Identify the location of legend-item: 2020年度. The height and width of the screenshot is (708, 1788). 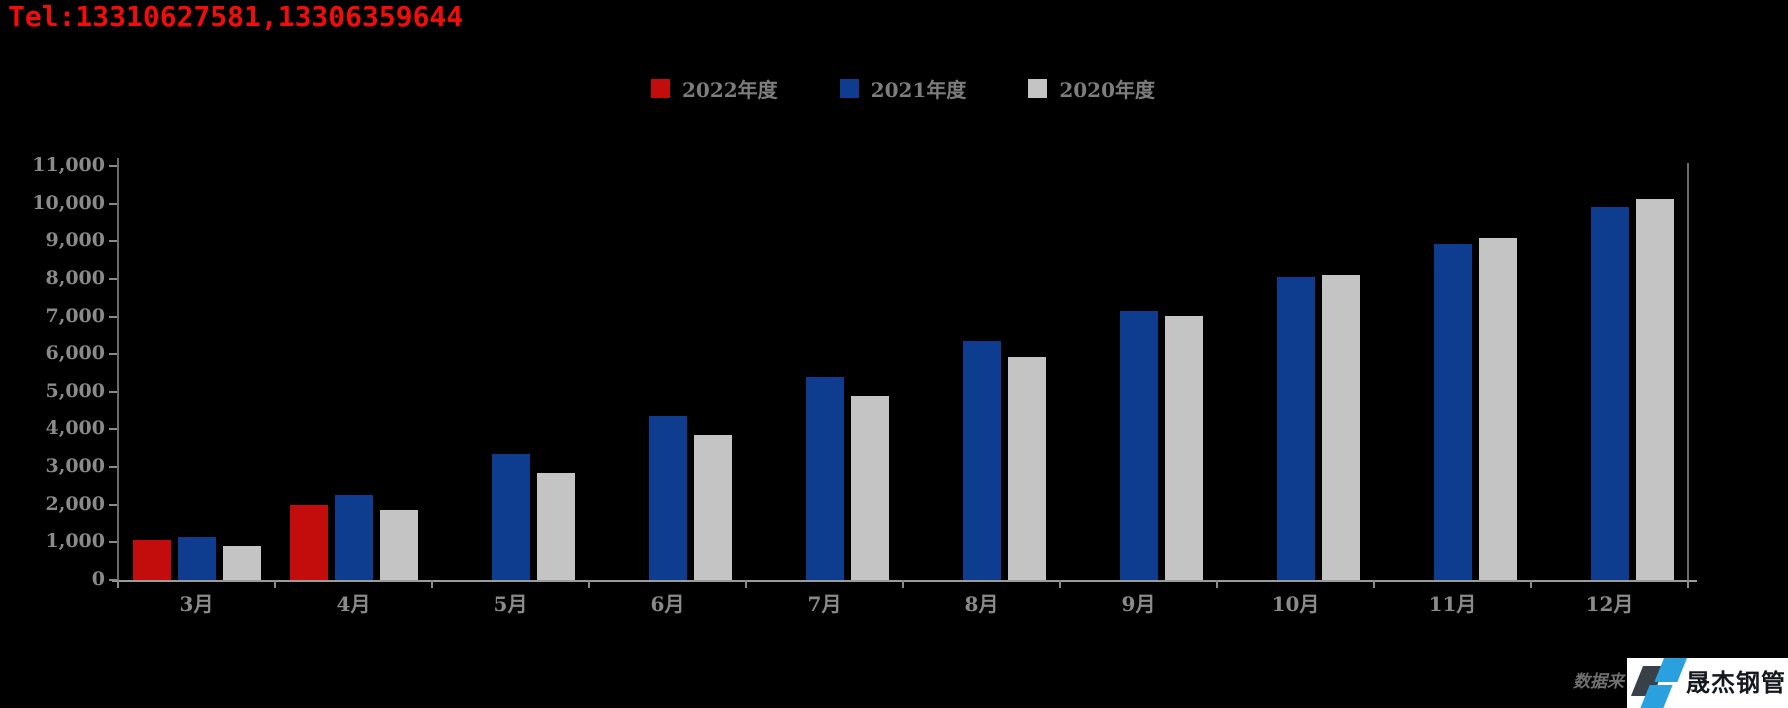
(1091, 88).